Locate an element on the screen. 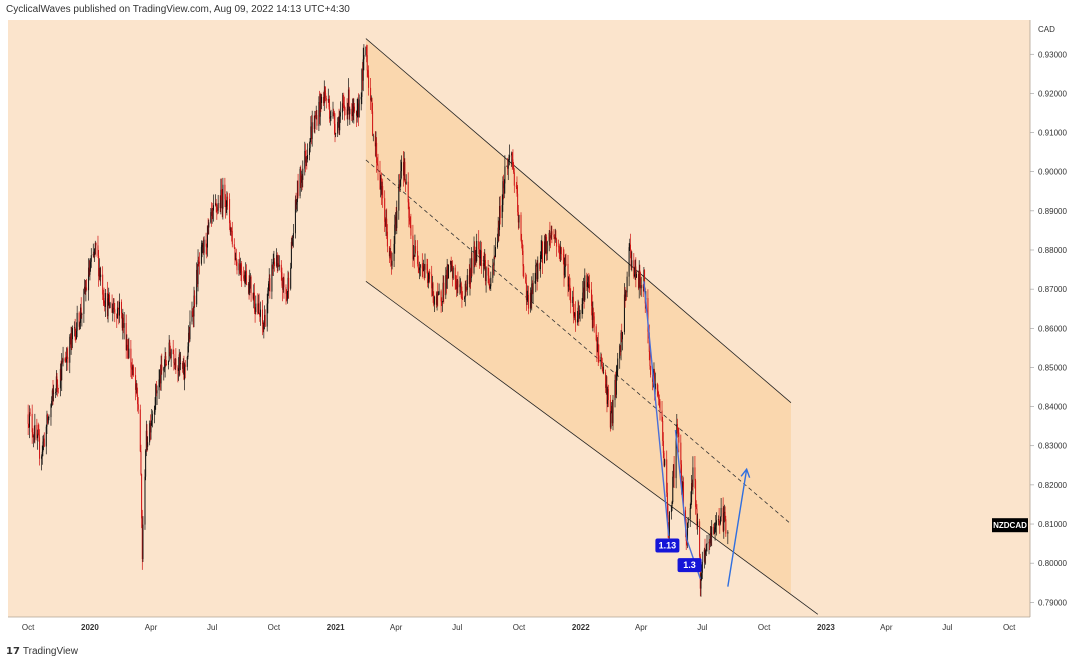 This screenshot has height=664, width=1080. tradingview-logo: 𝟭𝟳 TradingView is located at coordinates (42, 651).